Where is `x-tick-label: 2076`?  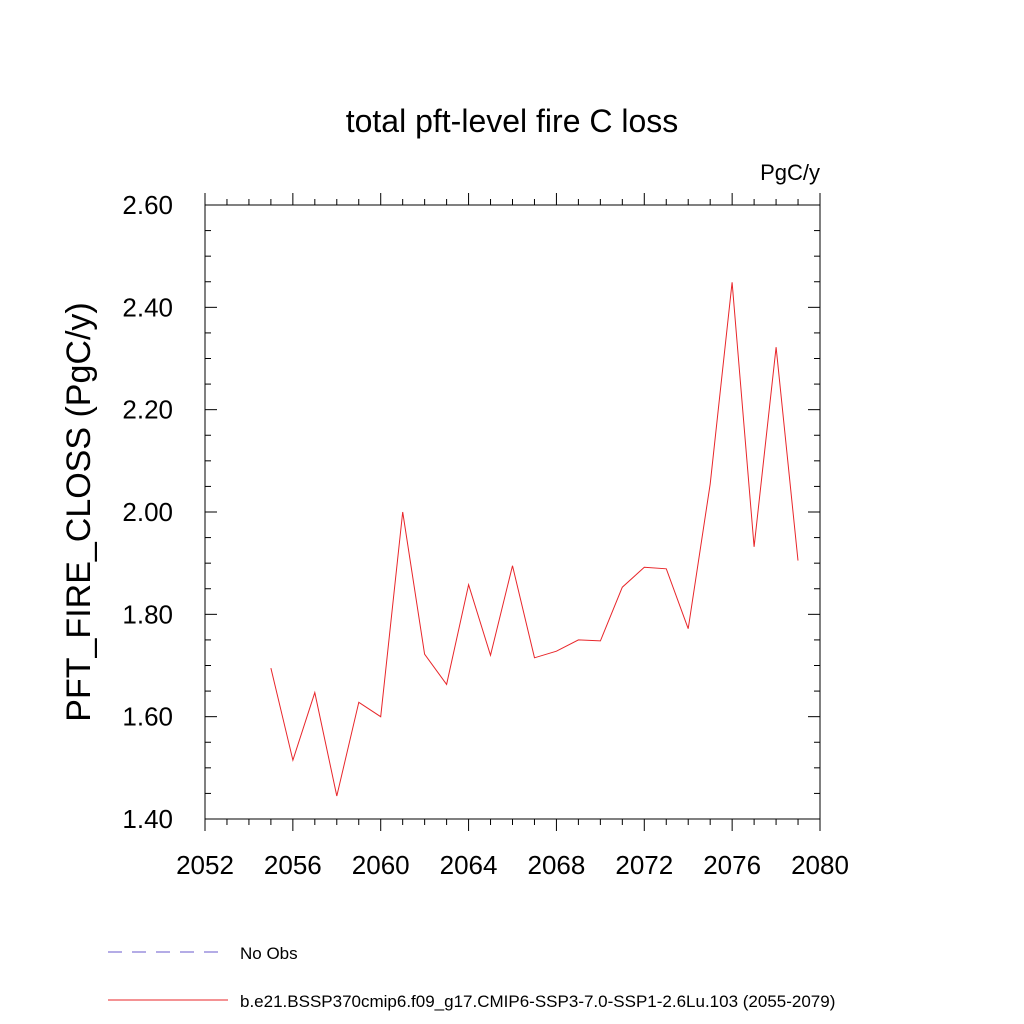 x-tick-label: 2076 is located at coordinates (732, 865).